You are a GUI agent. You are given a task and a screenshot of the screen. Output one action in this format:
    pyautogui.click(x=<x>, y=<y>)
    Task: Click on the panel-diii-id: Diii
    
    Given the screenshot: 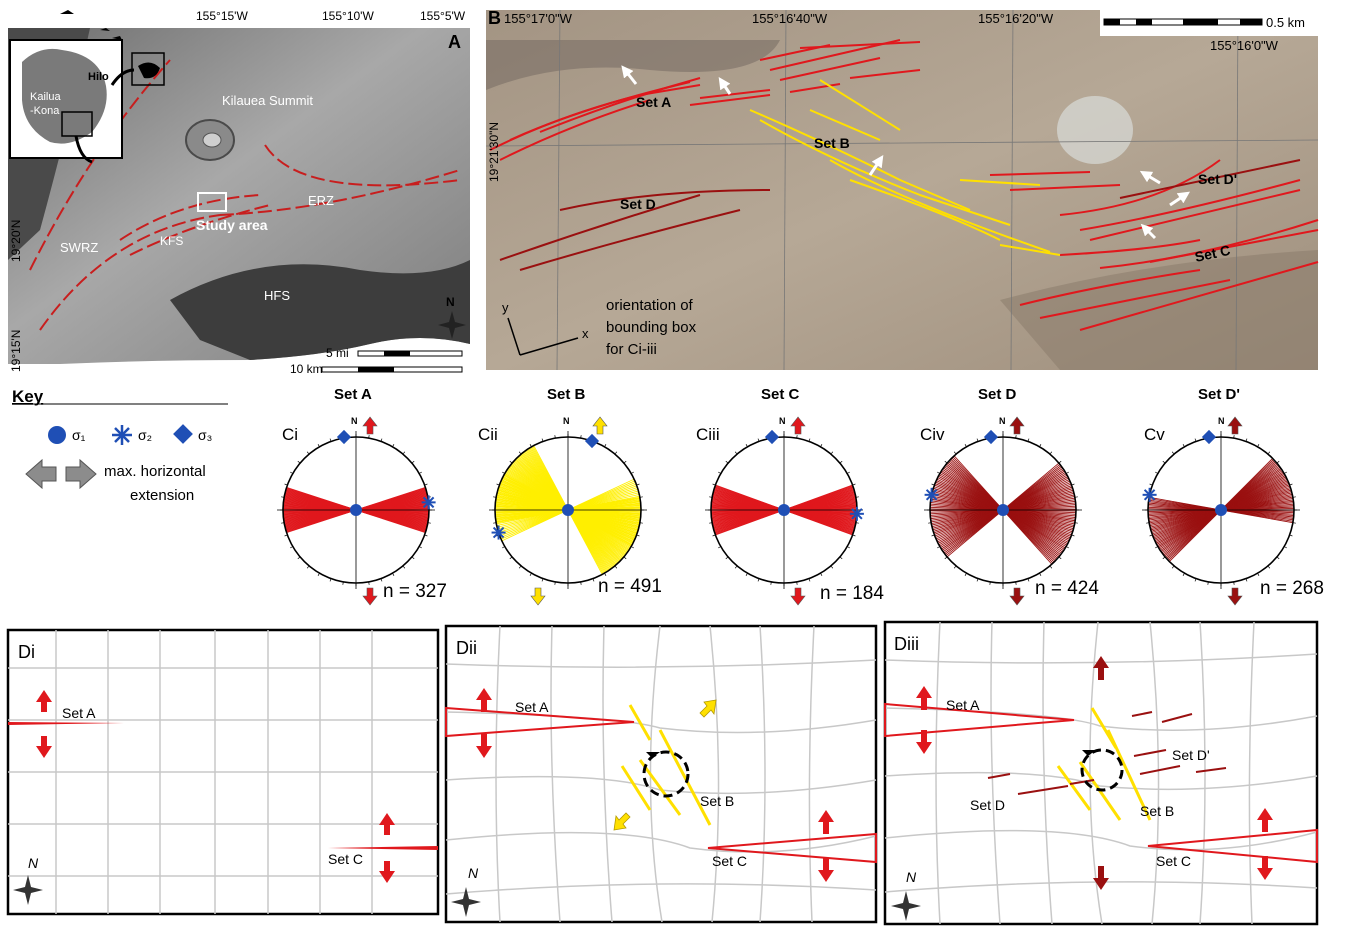 What is the action you would take?
    pyautogui.click(x=906, y=644)
    